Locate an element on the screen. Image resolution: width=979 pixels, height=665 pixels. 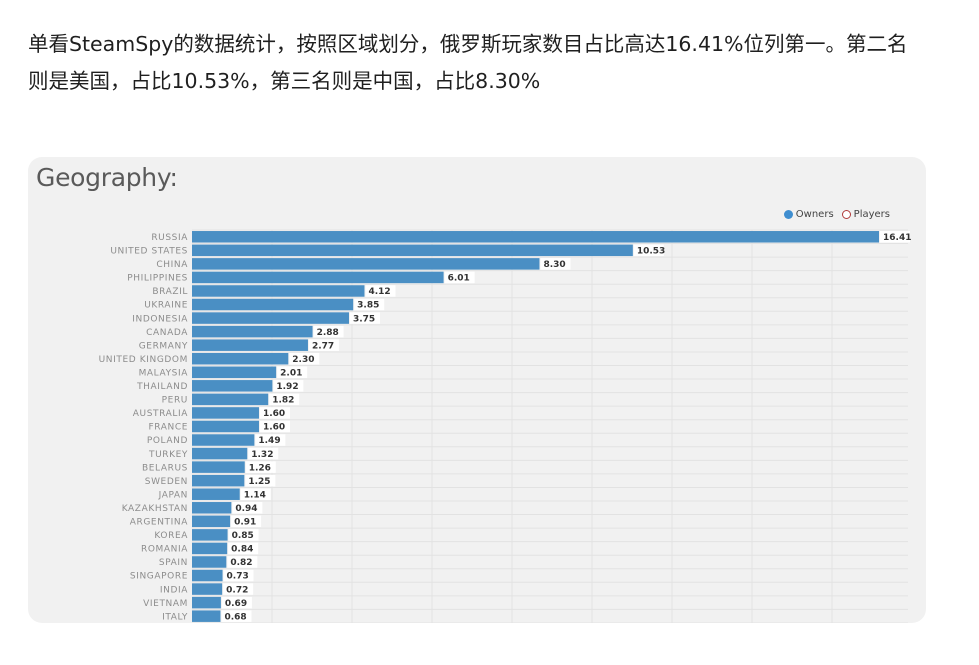
value-label: 1.92 is located at coordinates (287, 387).